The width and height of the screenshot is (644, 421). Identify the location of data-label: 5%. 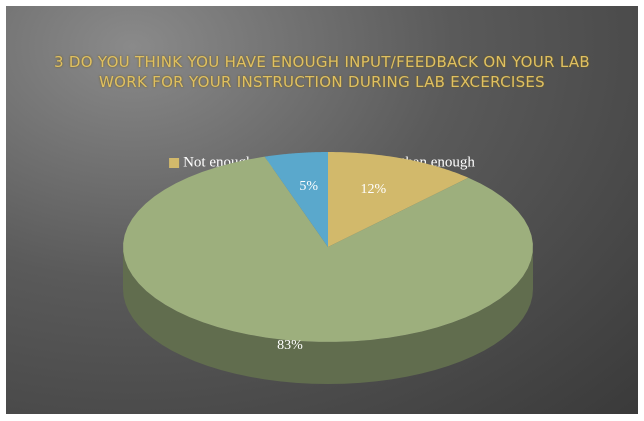
(308, 186).